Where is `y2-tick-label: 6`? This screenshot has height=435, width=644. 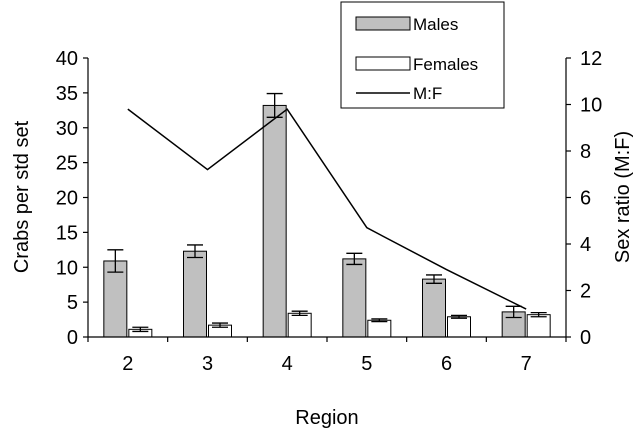
y2-tick-label: 6 is located at coordinates (585, 199).